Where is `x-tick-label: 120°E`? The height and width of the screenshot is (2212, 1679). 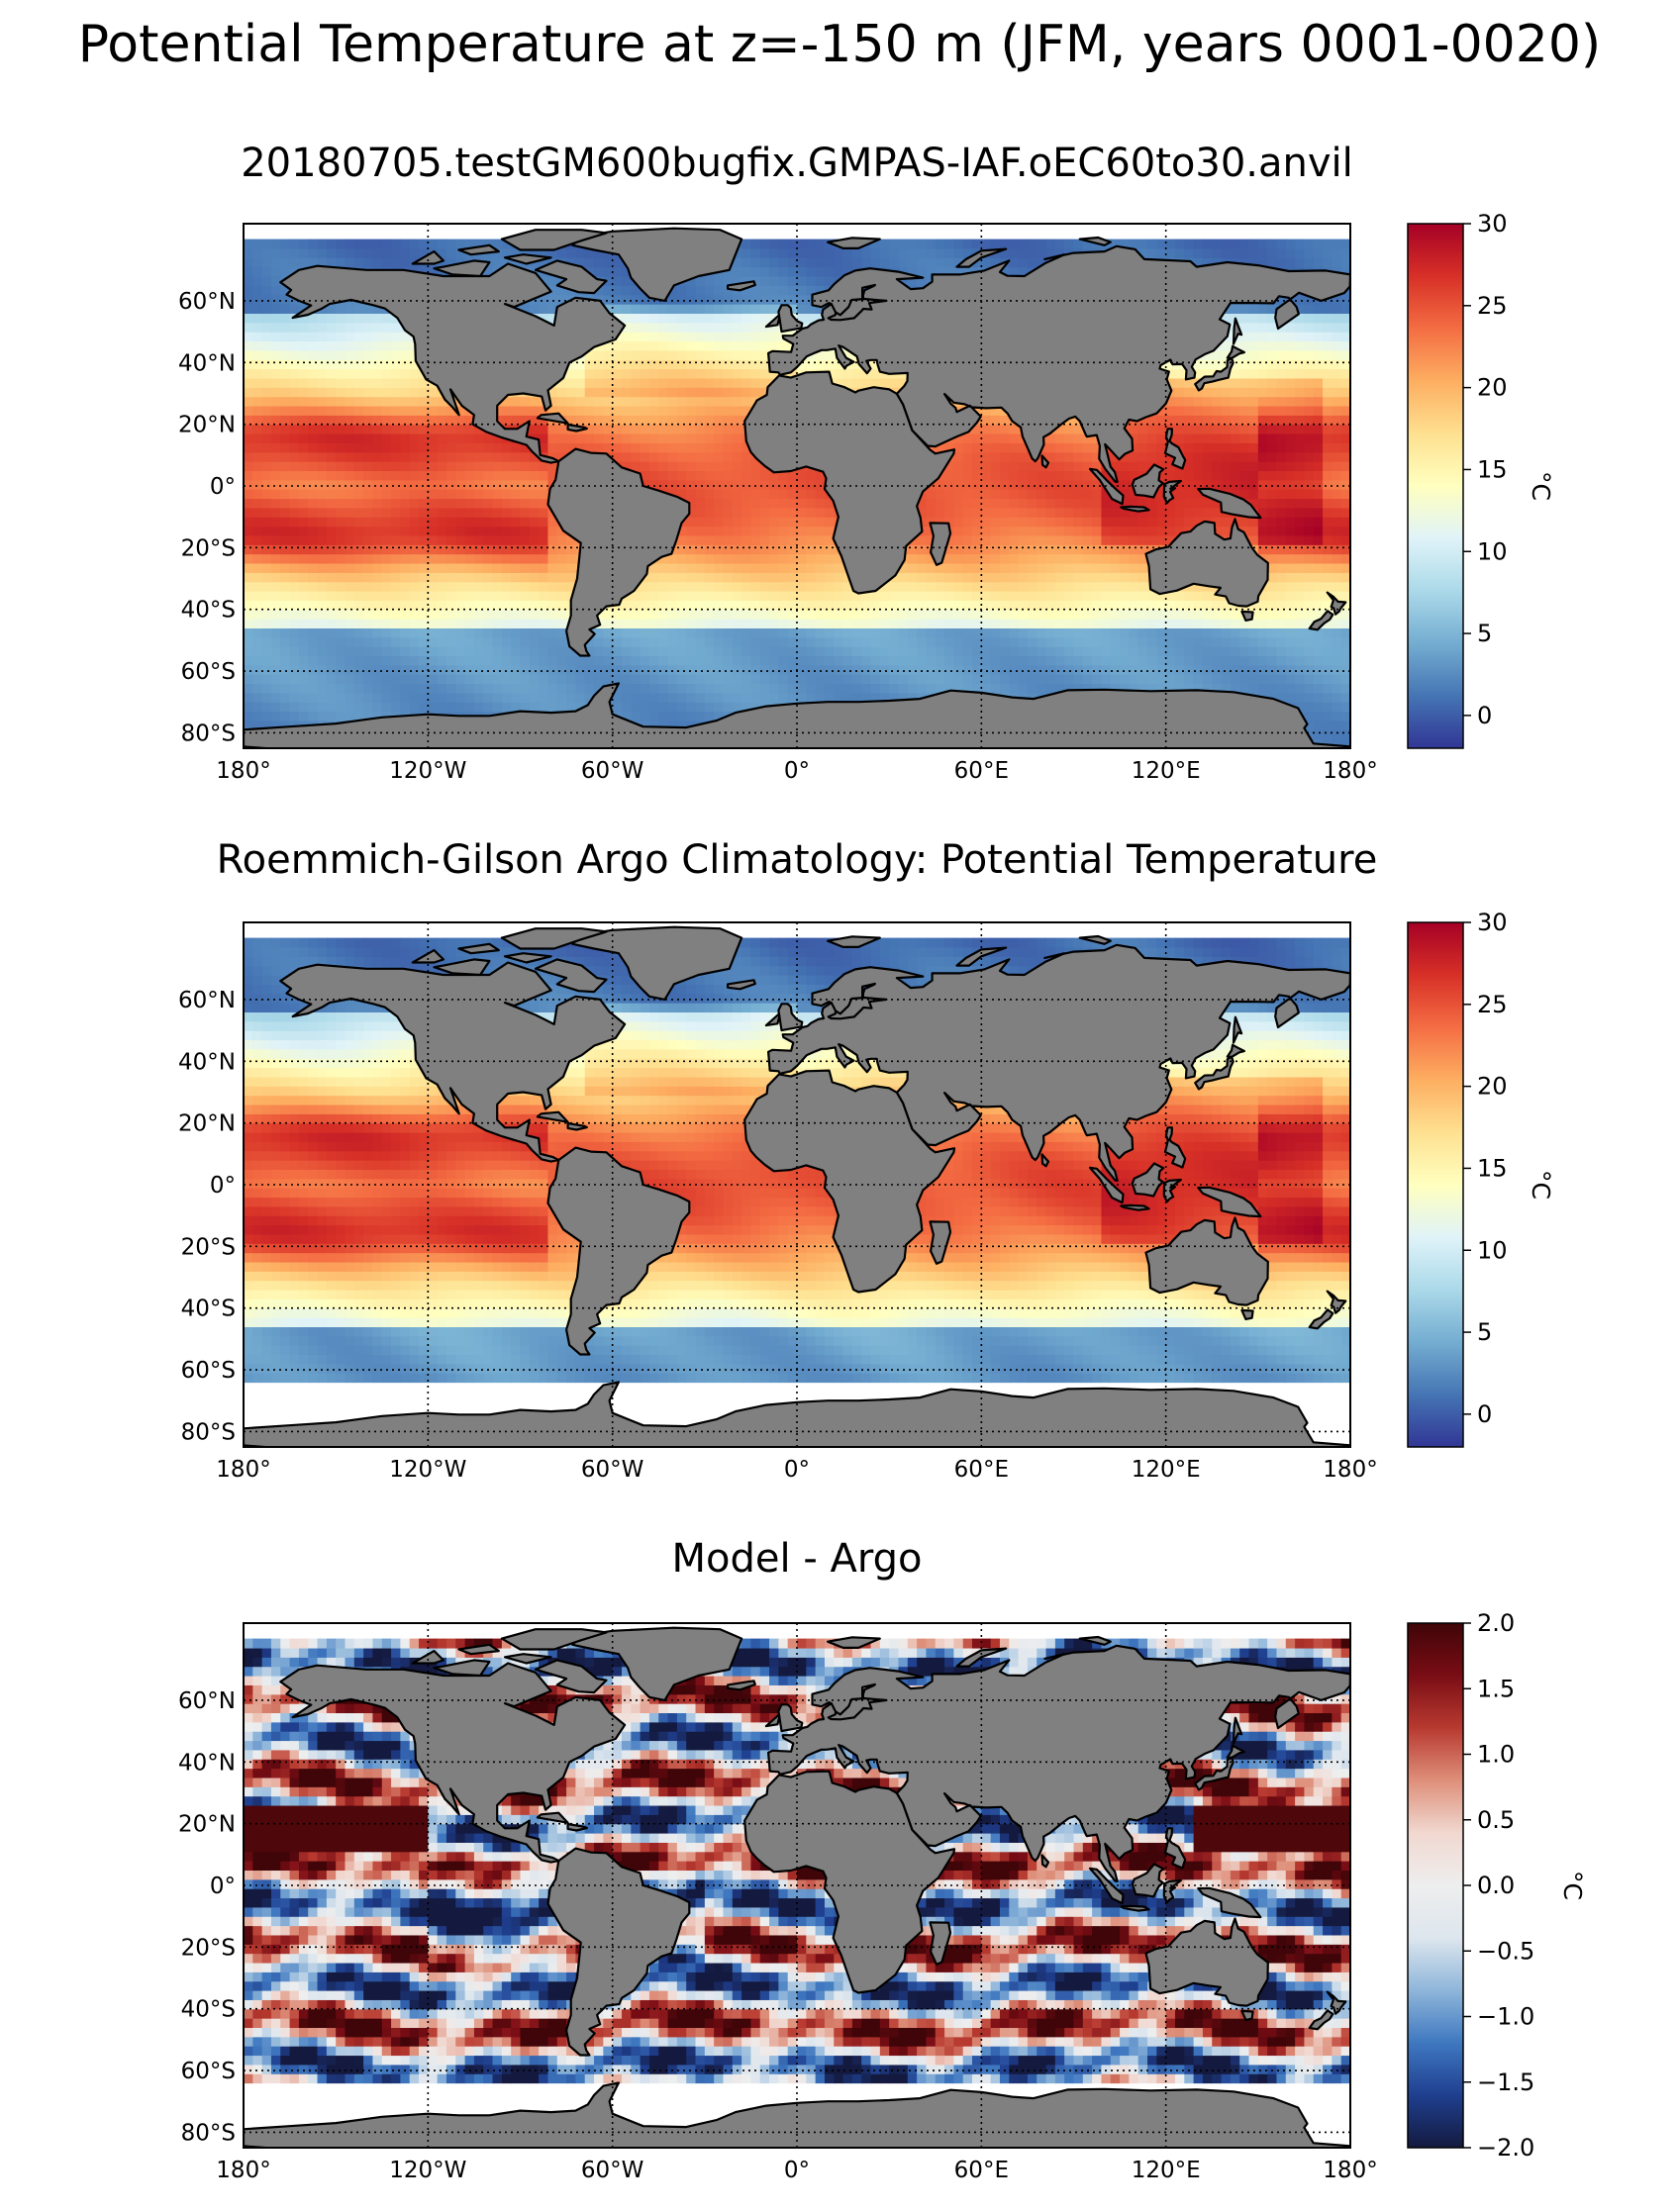 x-tick-label: 120°E is located at coordinates (1166, 771).